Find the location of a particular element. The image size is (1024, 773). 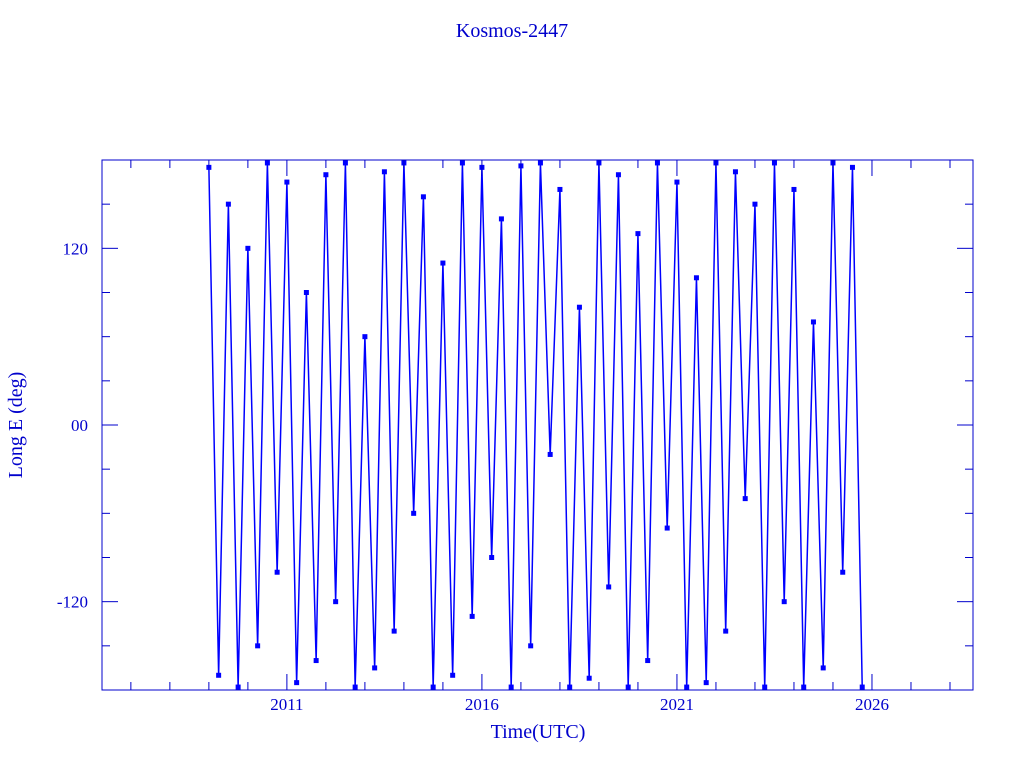

x-tick-label: 2026 is located at coordinates (872, 704).